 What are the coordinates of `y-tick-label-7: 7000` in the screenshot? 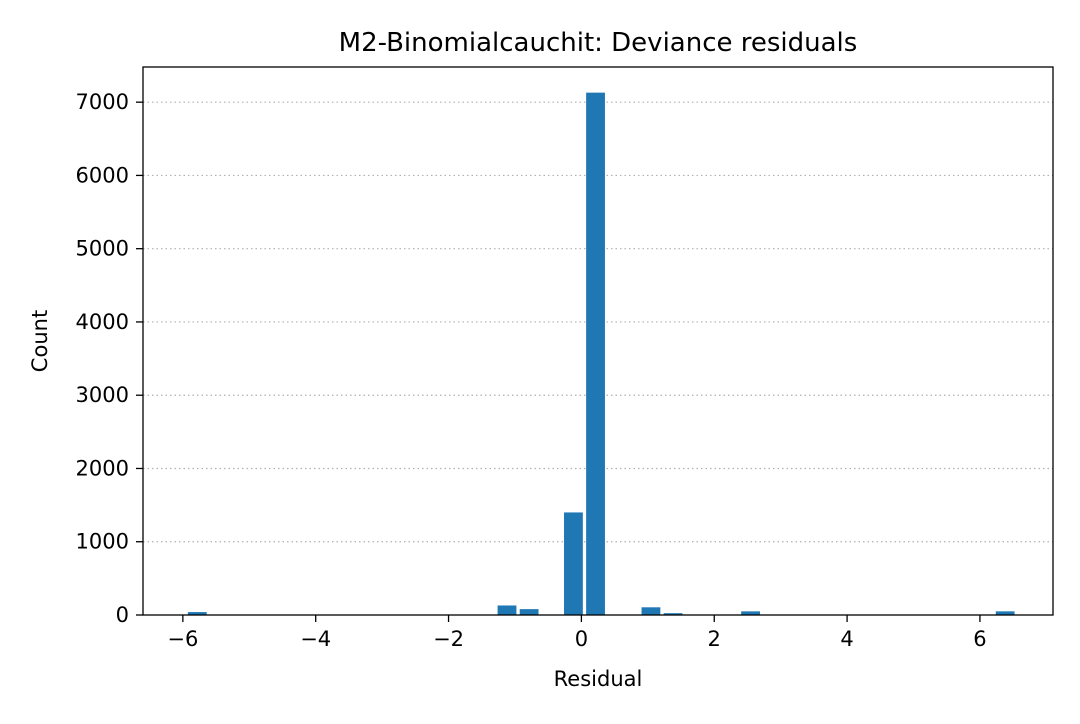 It's located at (102, 102).